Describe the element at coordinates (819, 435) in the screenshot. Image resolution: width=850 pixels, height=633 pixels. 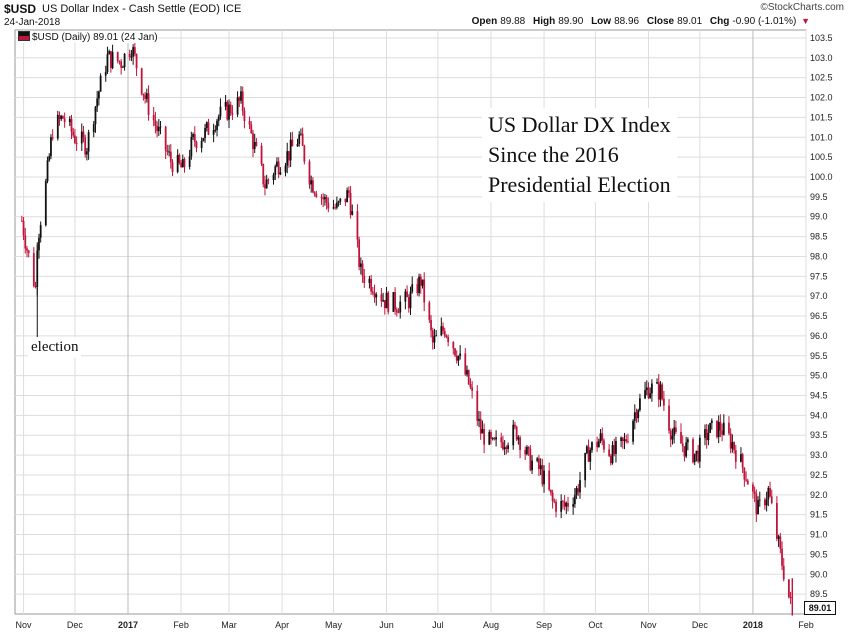
I see `y-tick-label: 93.5` at that location.